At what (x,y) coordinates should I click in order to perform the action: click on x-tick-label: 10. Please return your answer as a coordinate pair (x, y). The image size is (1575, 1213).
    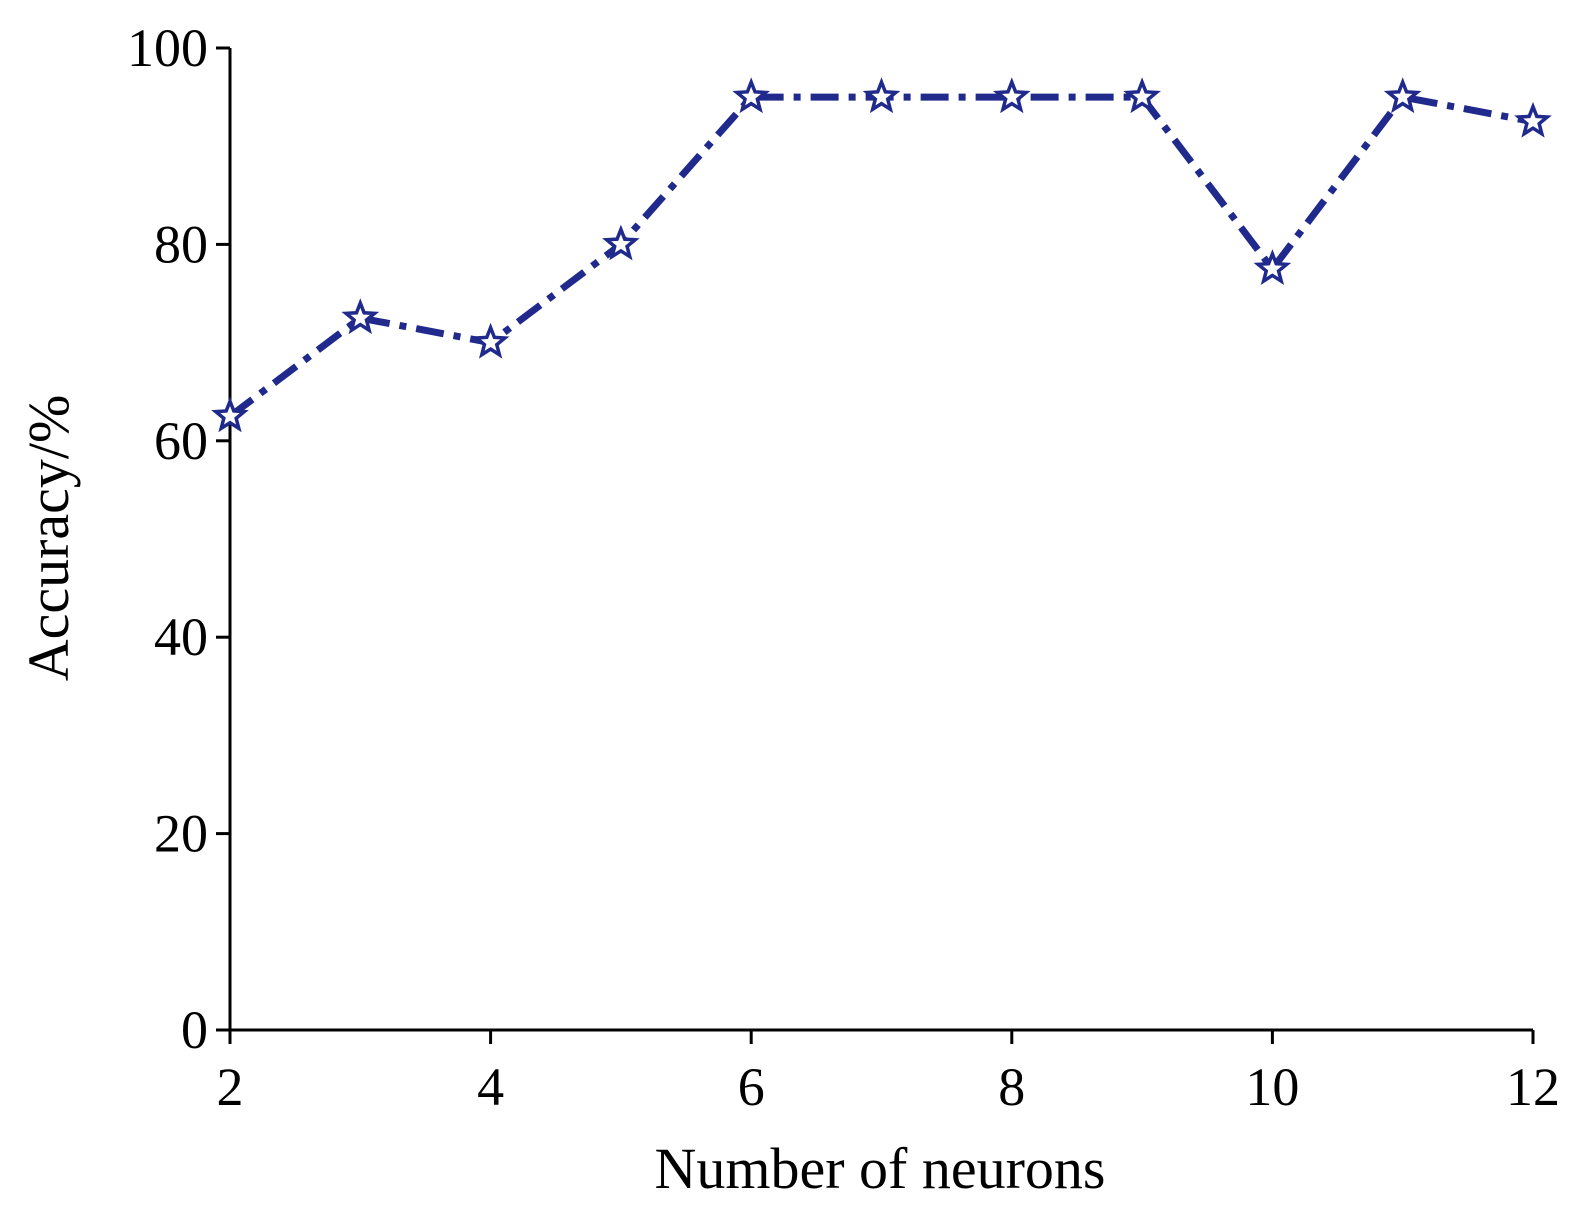
    Looking at the image, I should click on (1272, 1087).